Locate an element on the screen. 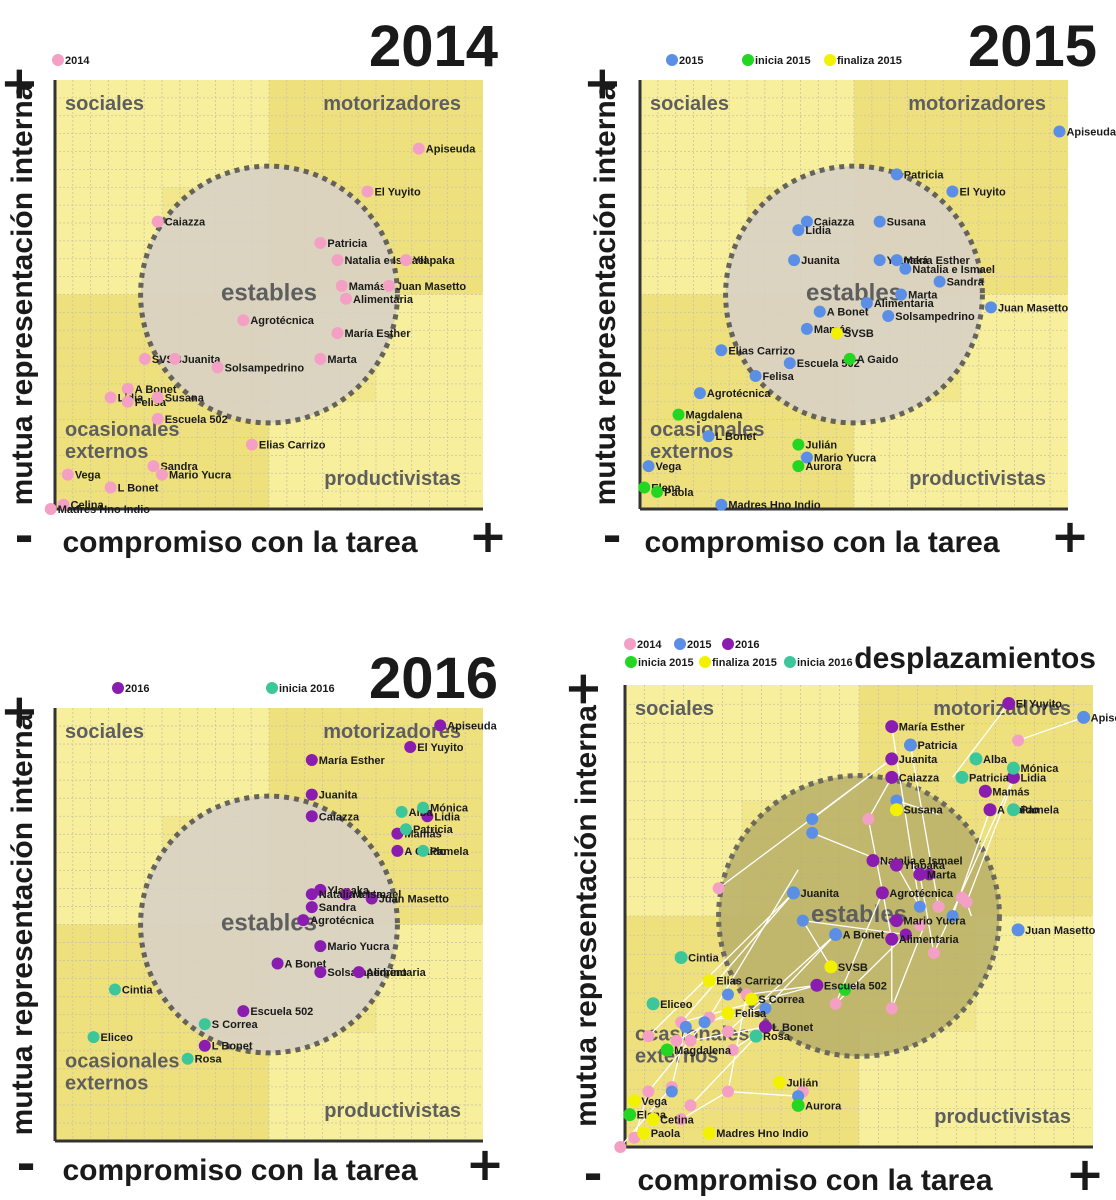  quadrant-label-sociales: sociales is located at coordinates (104, 104).